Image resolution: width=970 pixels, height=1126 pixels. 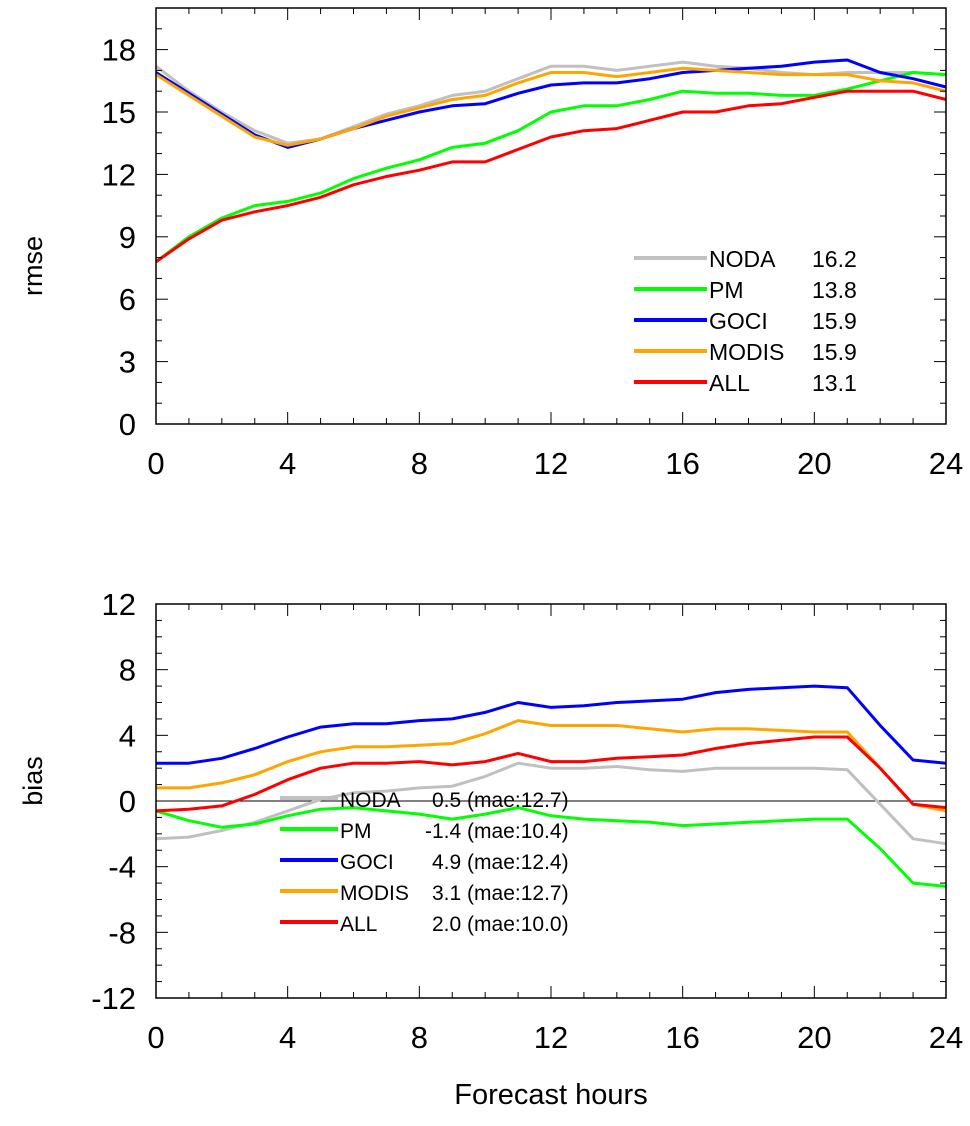 I want to click on x-axis-label: Forecast hours, so click(x=550, y=1095).